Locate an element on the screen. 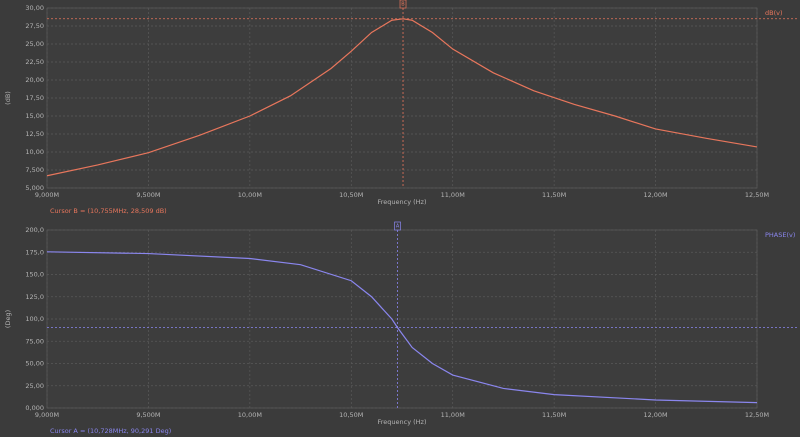 This screenshot has width=800, height=437. y-tick-label: 175,0 is located at coordinates (34, 252).